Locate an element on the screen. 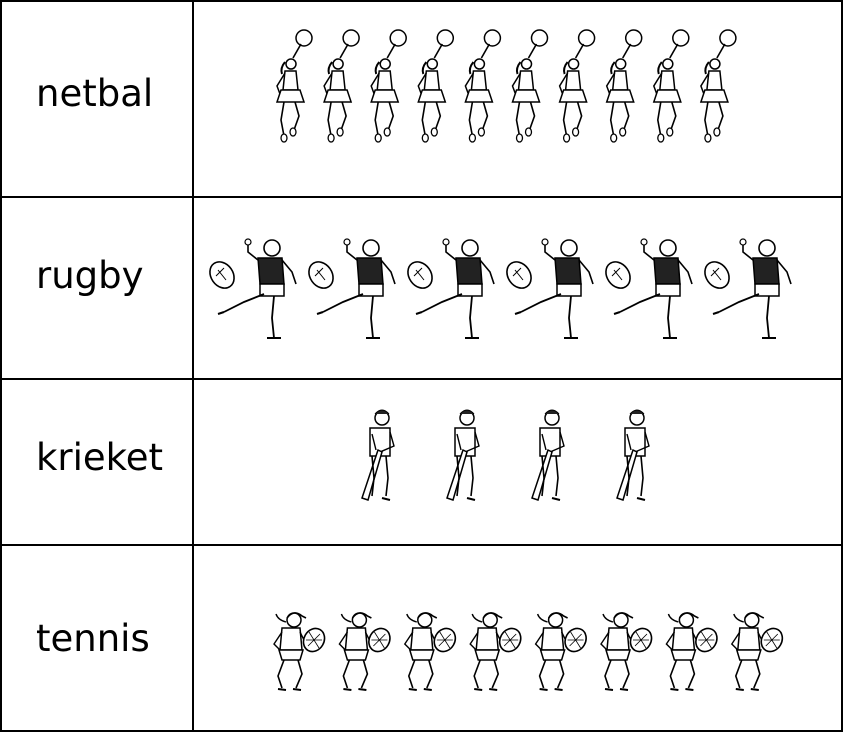 This screenshot has height=733, width=844. category-label-netbal: netbal is located at coordinates (94, 93).